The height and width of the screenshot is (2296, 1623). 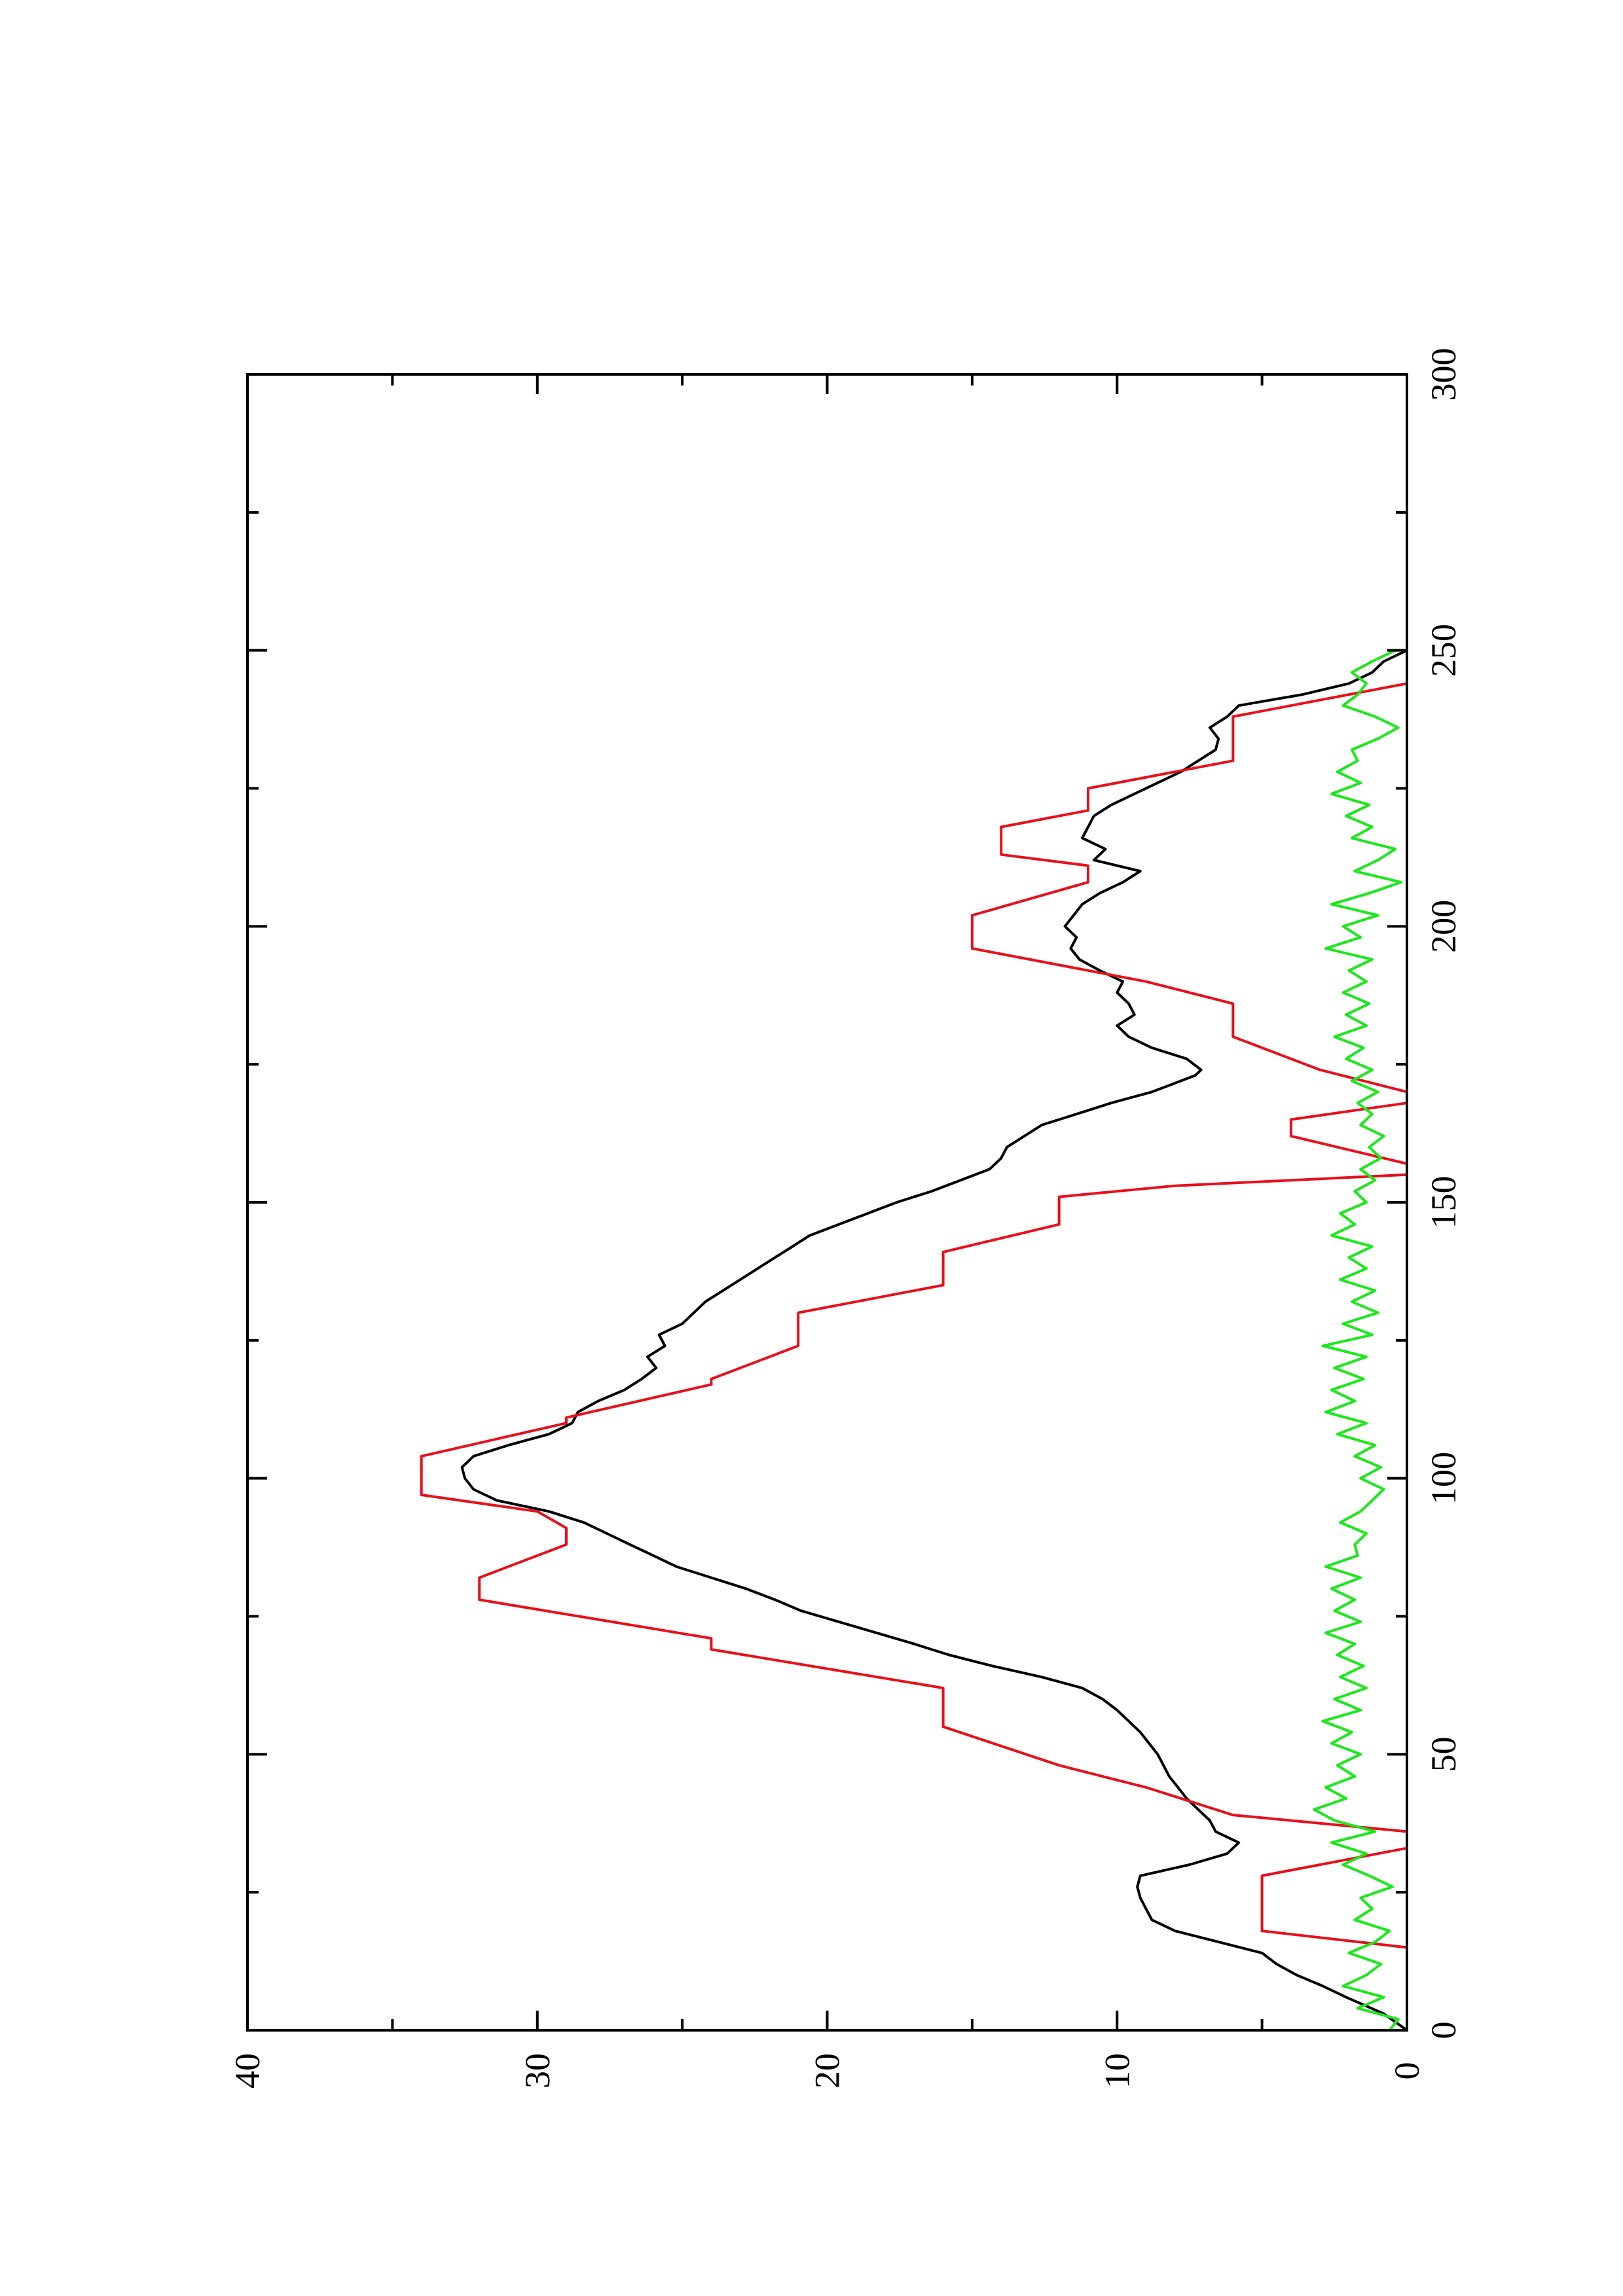 I want to click on y-tick-label: 10, so click(x=1117, y=2071).